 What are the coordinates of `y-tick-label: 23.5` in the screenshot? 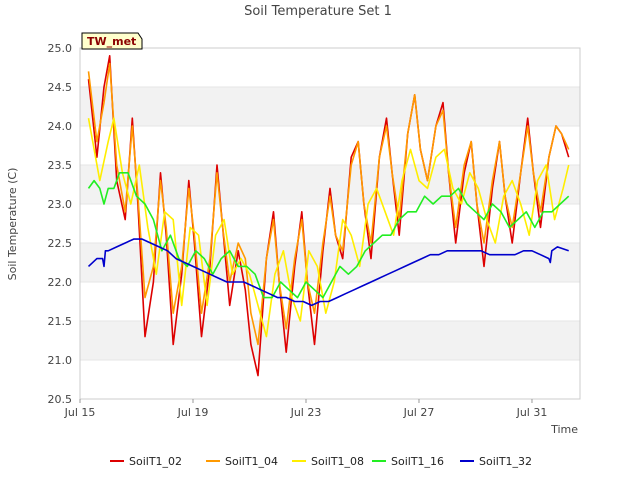 It's located at (60, 165).